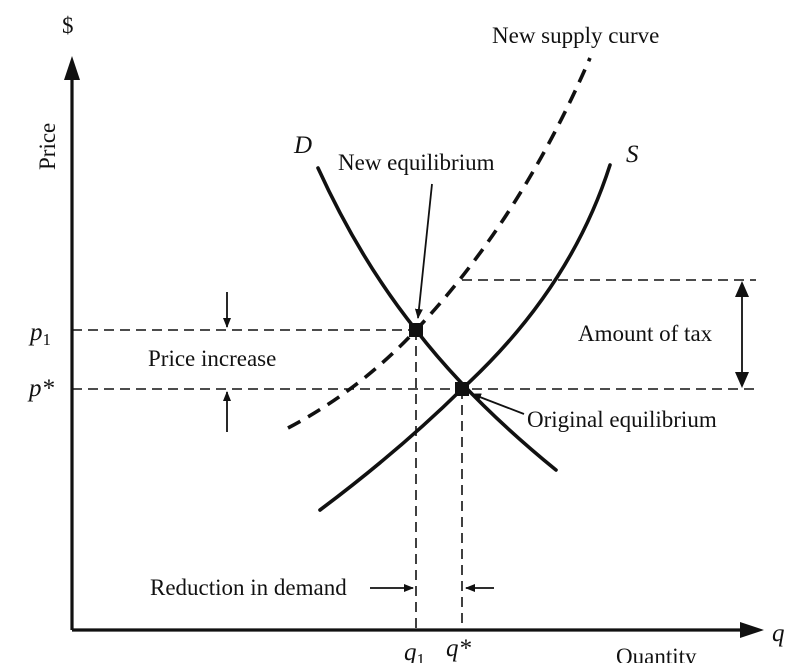 The width and height of the screenshot is (797, 663). What do you see at coordinates (416, 330) in the screenshot?
I see `new-equilibrium-point` at bounding box center [416, 330].